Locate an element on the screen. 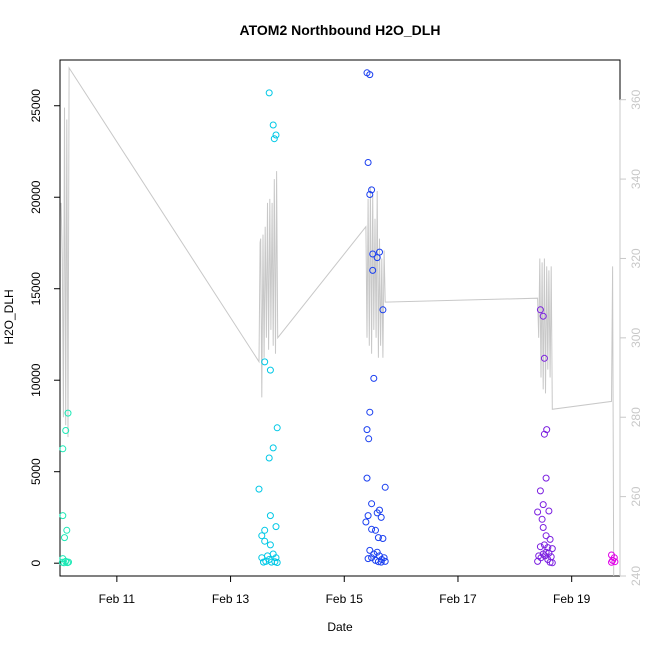  x-axis-label: Date is located at coordinates (340, 627).